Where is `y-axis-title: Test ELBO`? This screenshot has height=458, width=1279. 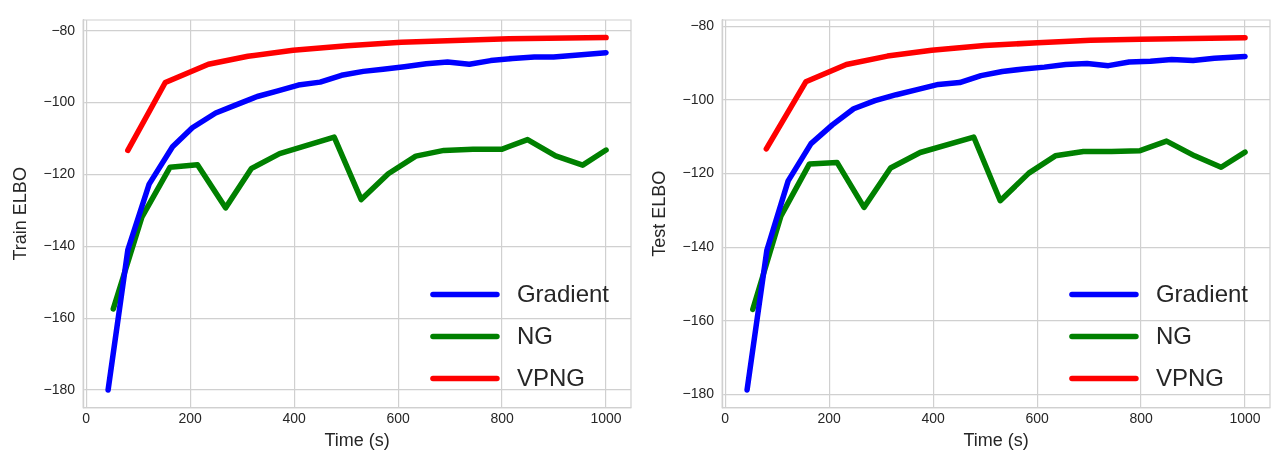
y-axis-title: Test ELBO is located at coordinates (658, 213).